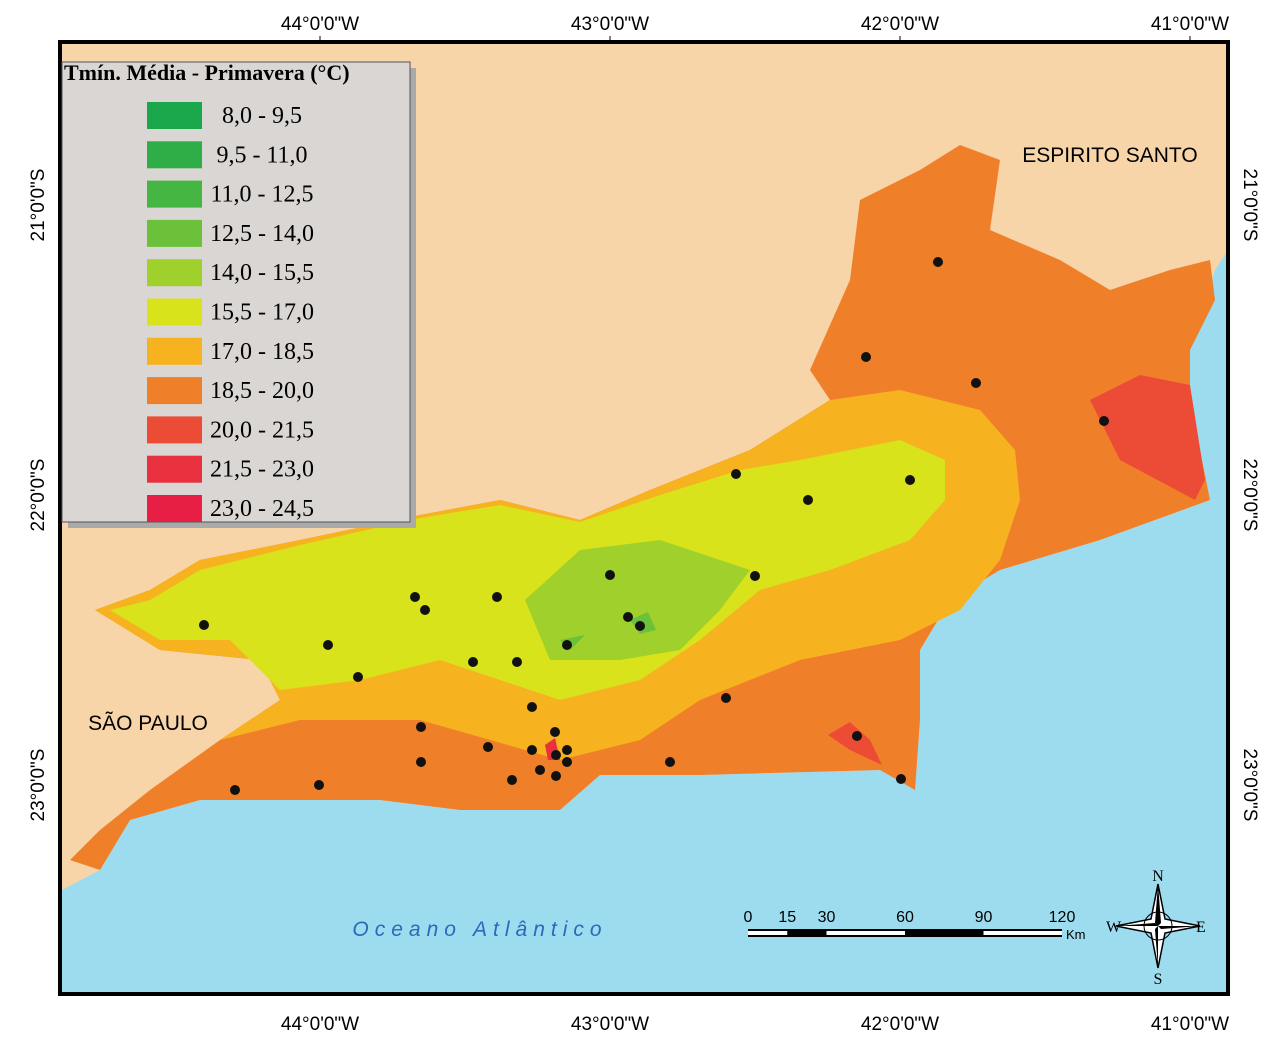 The width and height of the screenshot is (1285, 1051). What do you see at coordinates (261, 195) in the screenshot?
I see `legend-label: 11,0 - 12,5` at bounding box center [261, 195].